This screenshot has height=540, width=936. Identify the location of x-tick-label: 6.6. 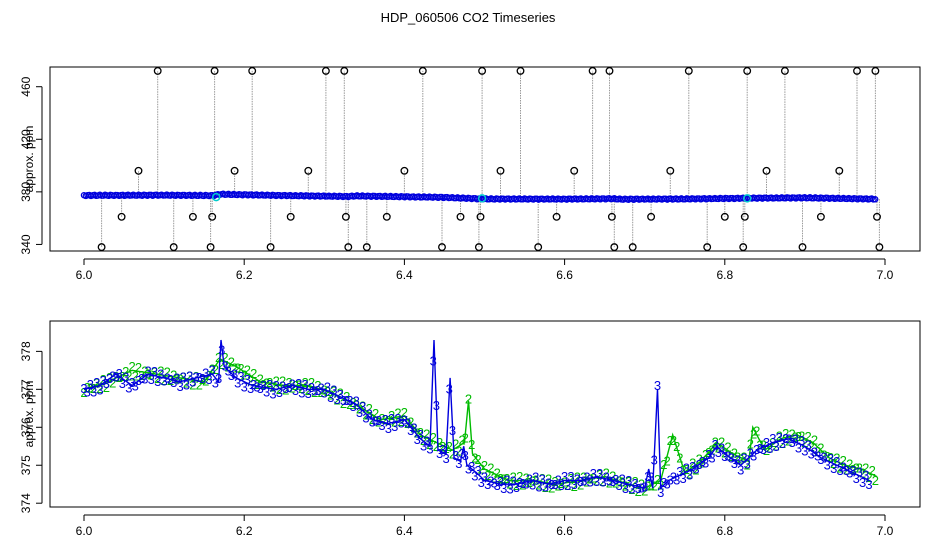
(564, 275).